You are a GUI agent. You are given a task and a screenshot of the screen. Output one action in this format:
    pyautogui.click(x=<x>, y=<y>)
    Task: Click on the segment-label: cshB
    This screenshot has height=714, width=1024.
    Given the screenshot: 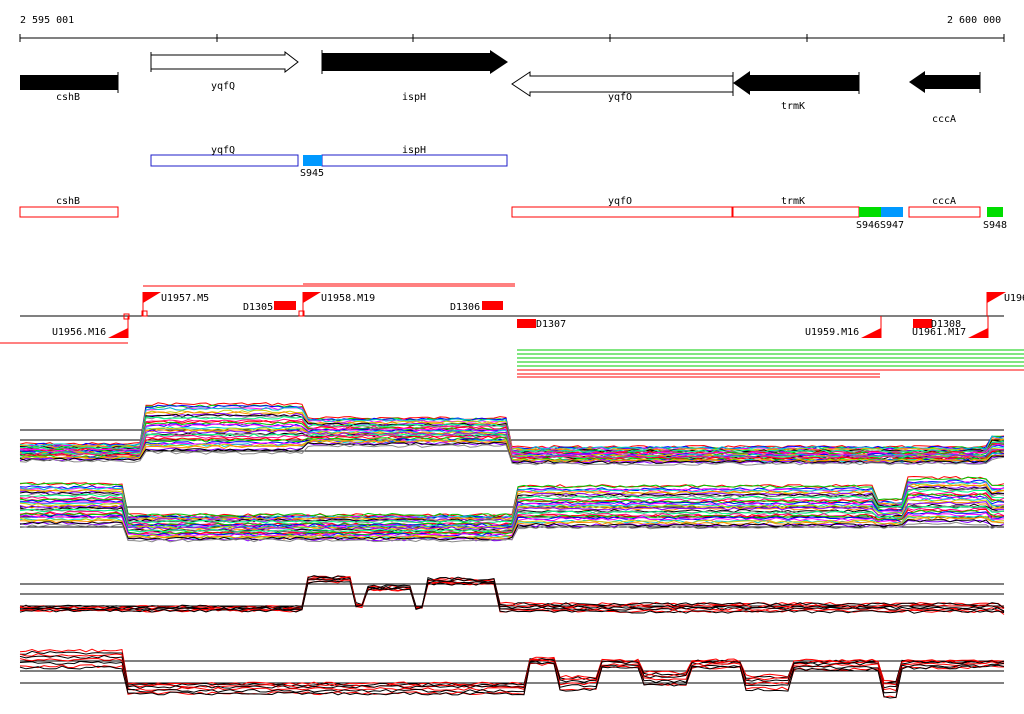 What is the action you would take?
    pyautogui.click(x=68, y=201)
    